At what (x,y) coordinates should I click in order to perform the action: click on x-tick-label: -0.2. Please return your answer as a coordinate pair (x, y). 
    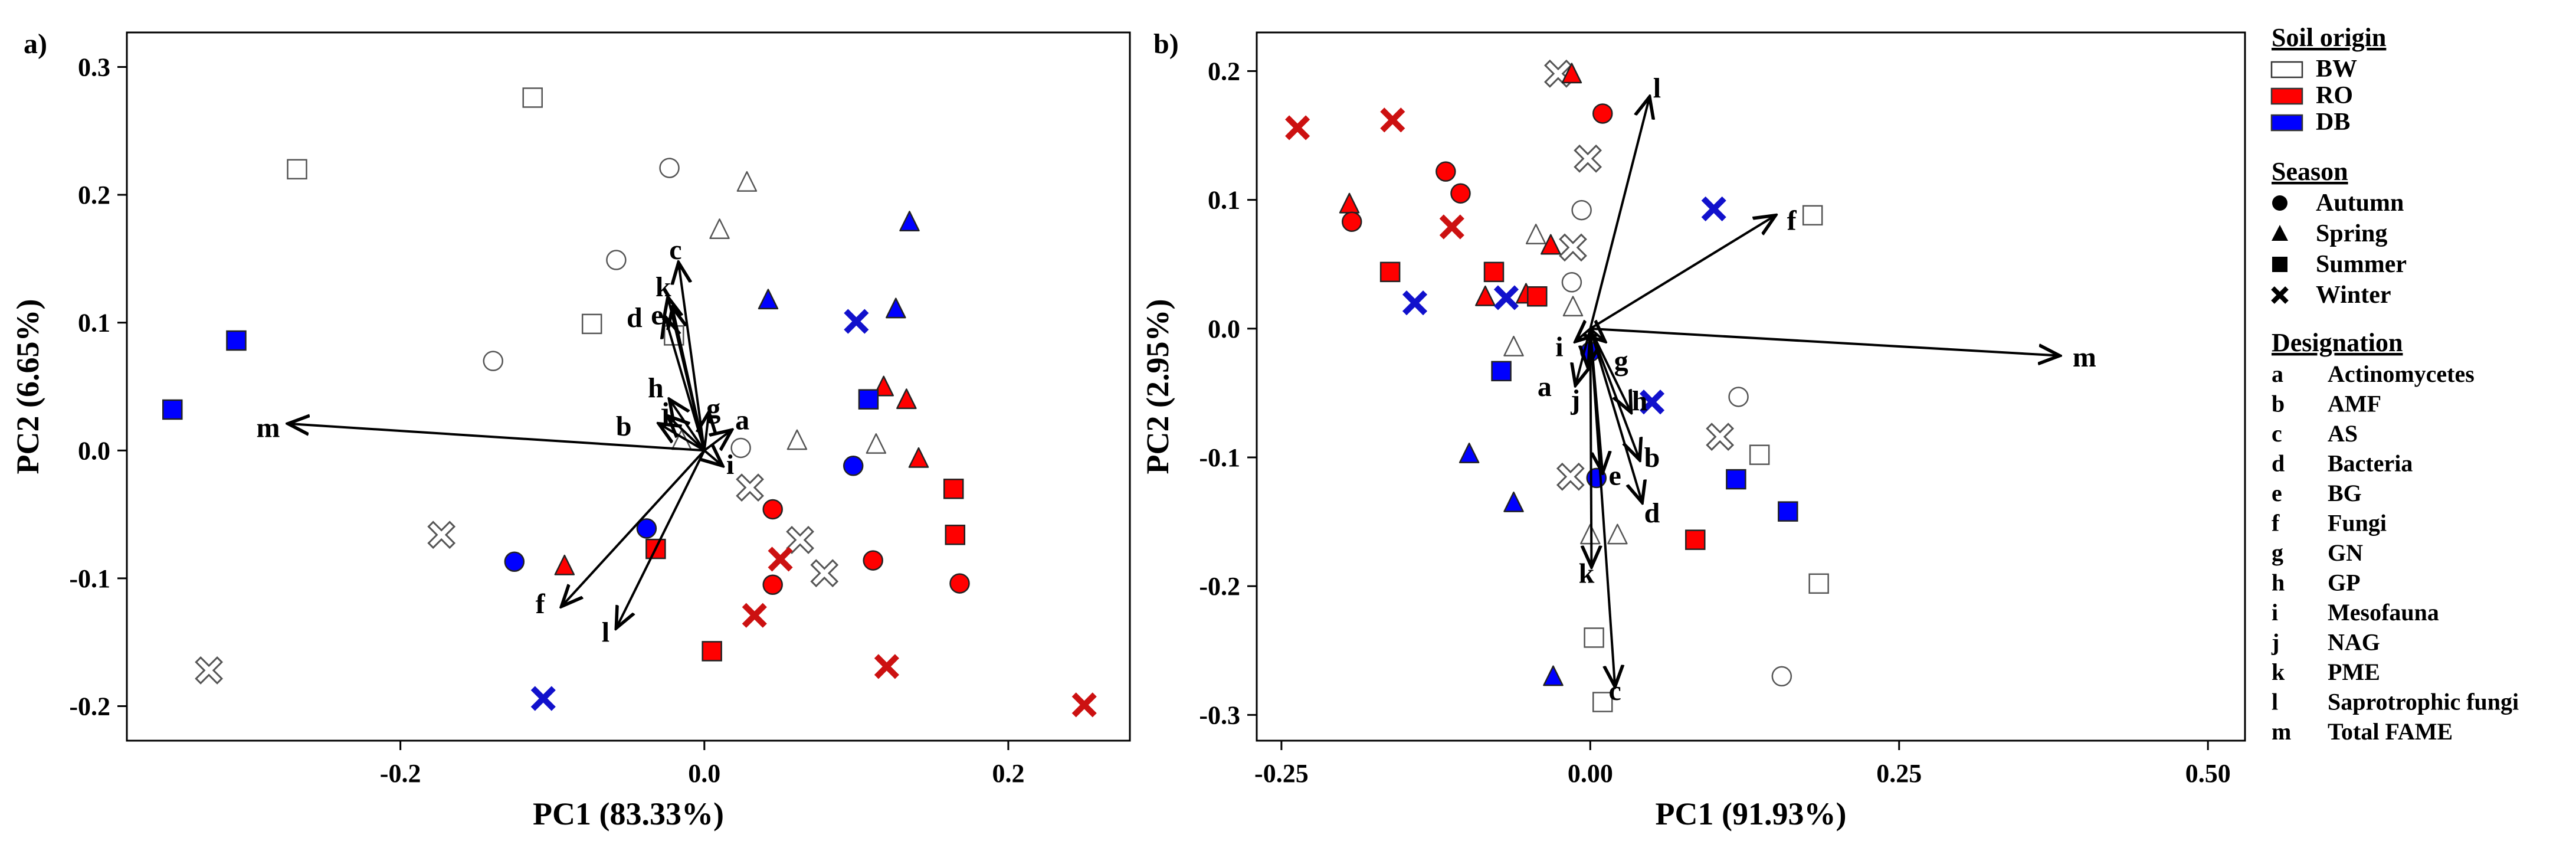
    Looking at the image, I should click on (400, 773).